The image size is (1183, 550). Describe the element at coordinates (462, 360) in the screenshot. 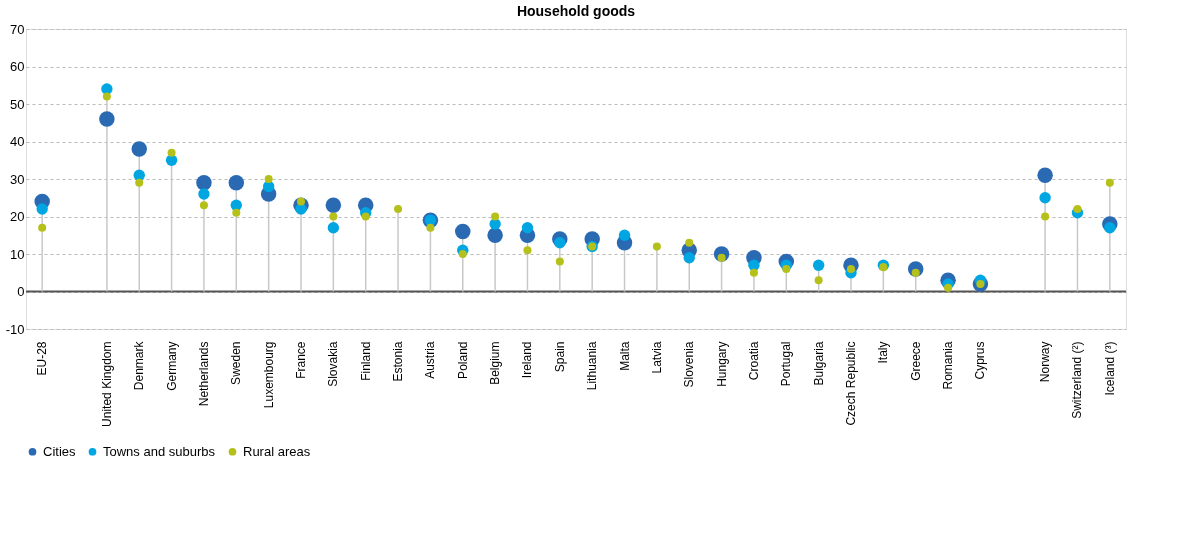

I see `x-tick-label: Poland` at that location.